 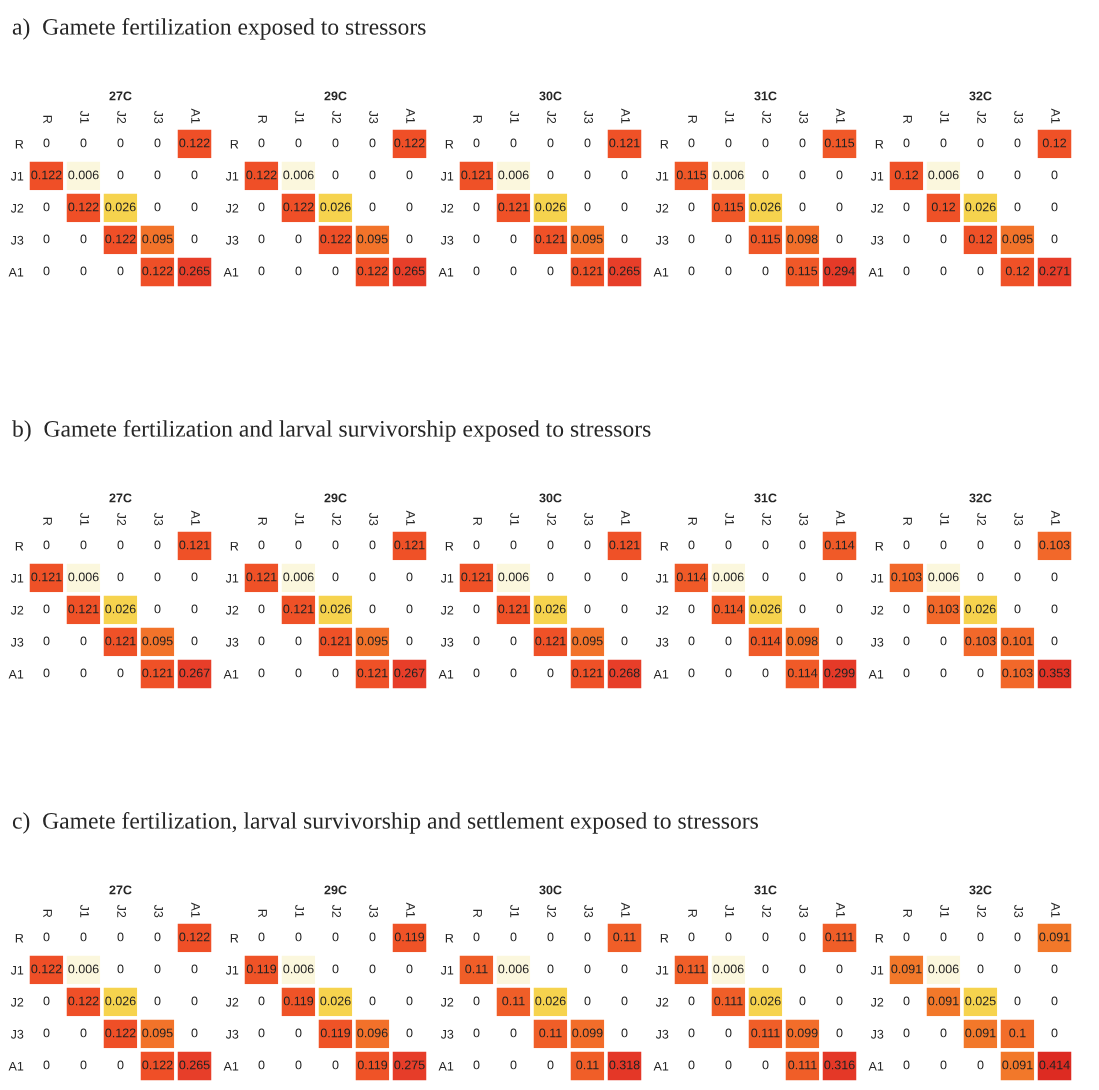 What do you see at coordinates (624, 271) in the screenshot?
I see `data-label: 0.265` at bounding box center [624, 271].